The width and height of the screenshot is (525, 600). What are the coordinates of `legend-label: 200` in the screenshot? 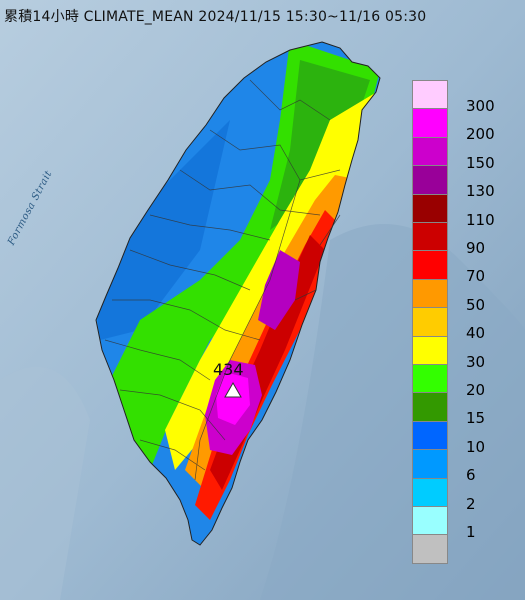 It's located at (480, 134).